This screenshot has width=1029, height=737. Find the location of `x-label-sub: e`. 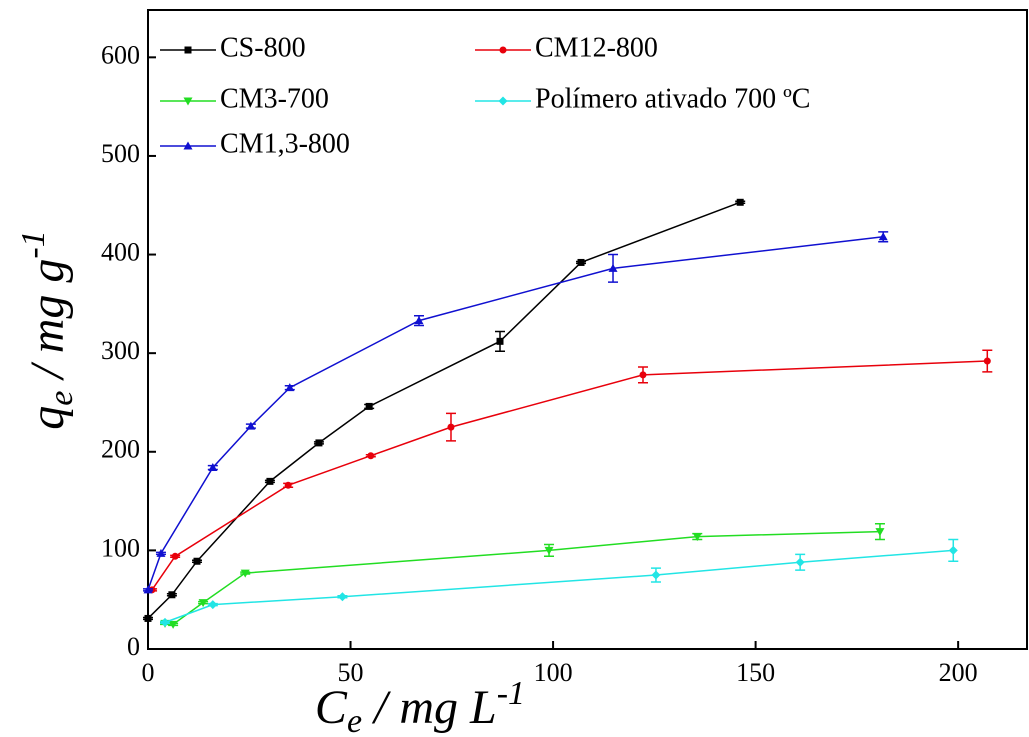

x-label-sub: e is located at coordinates (354, 720).